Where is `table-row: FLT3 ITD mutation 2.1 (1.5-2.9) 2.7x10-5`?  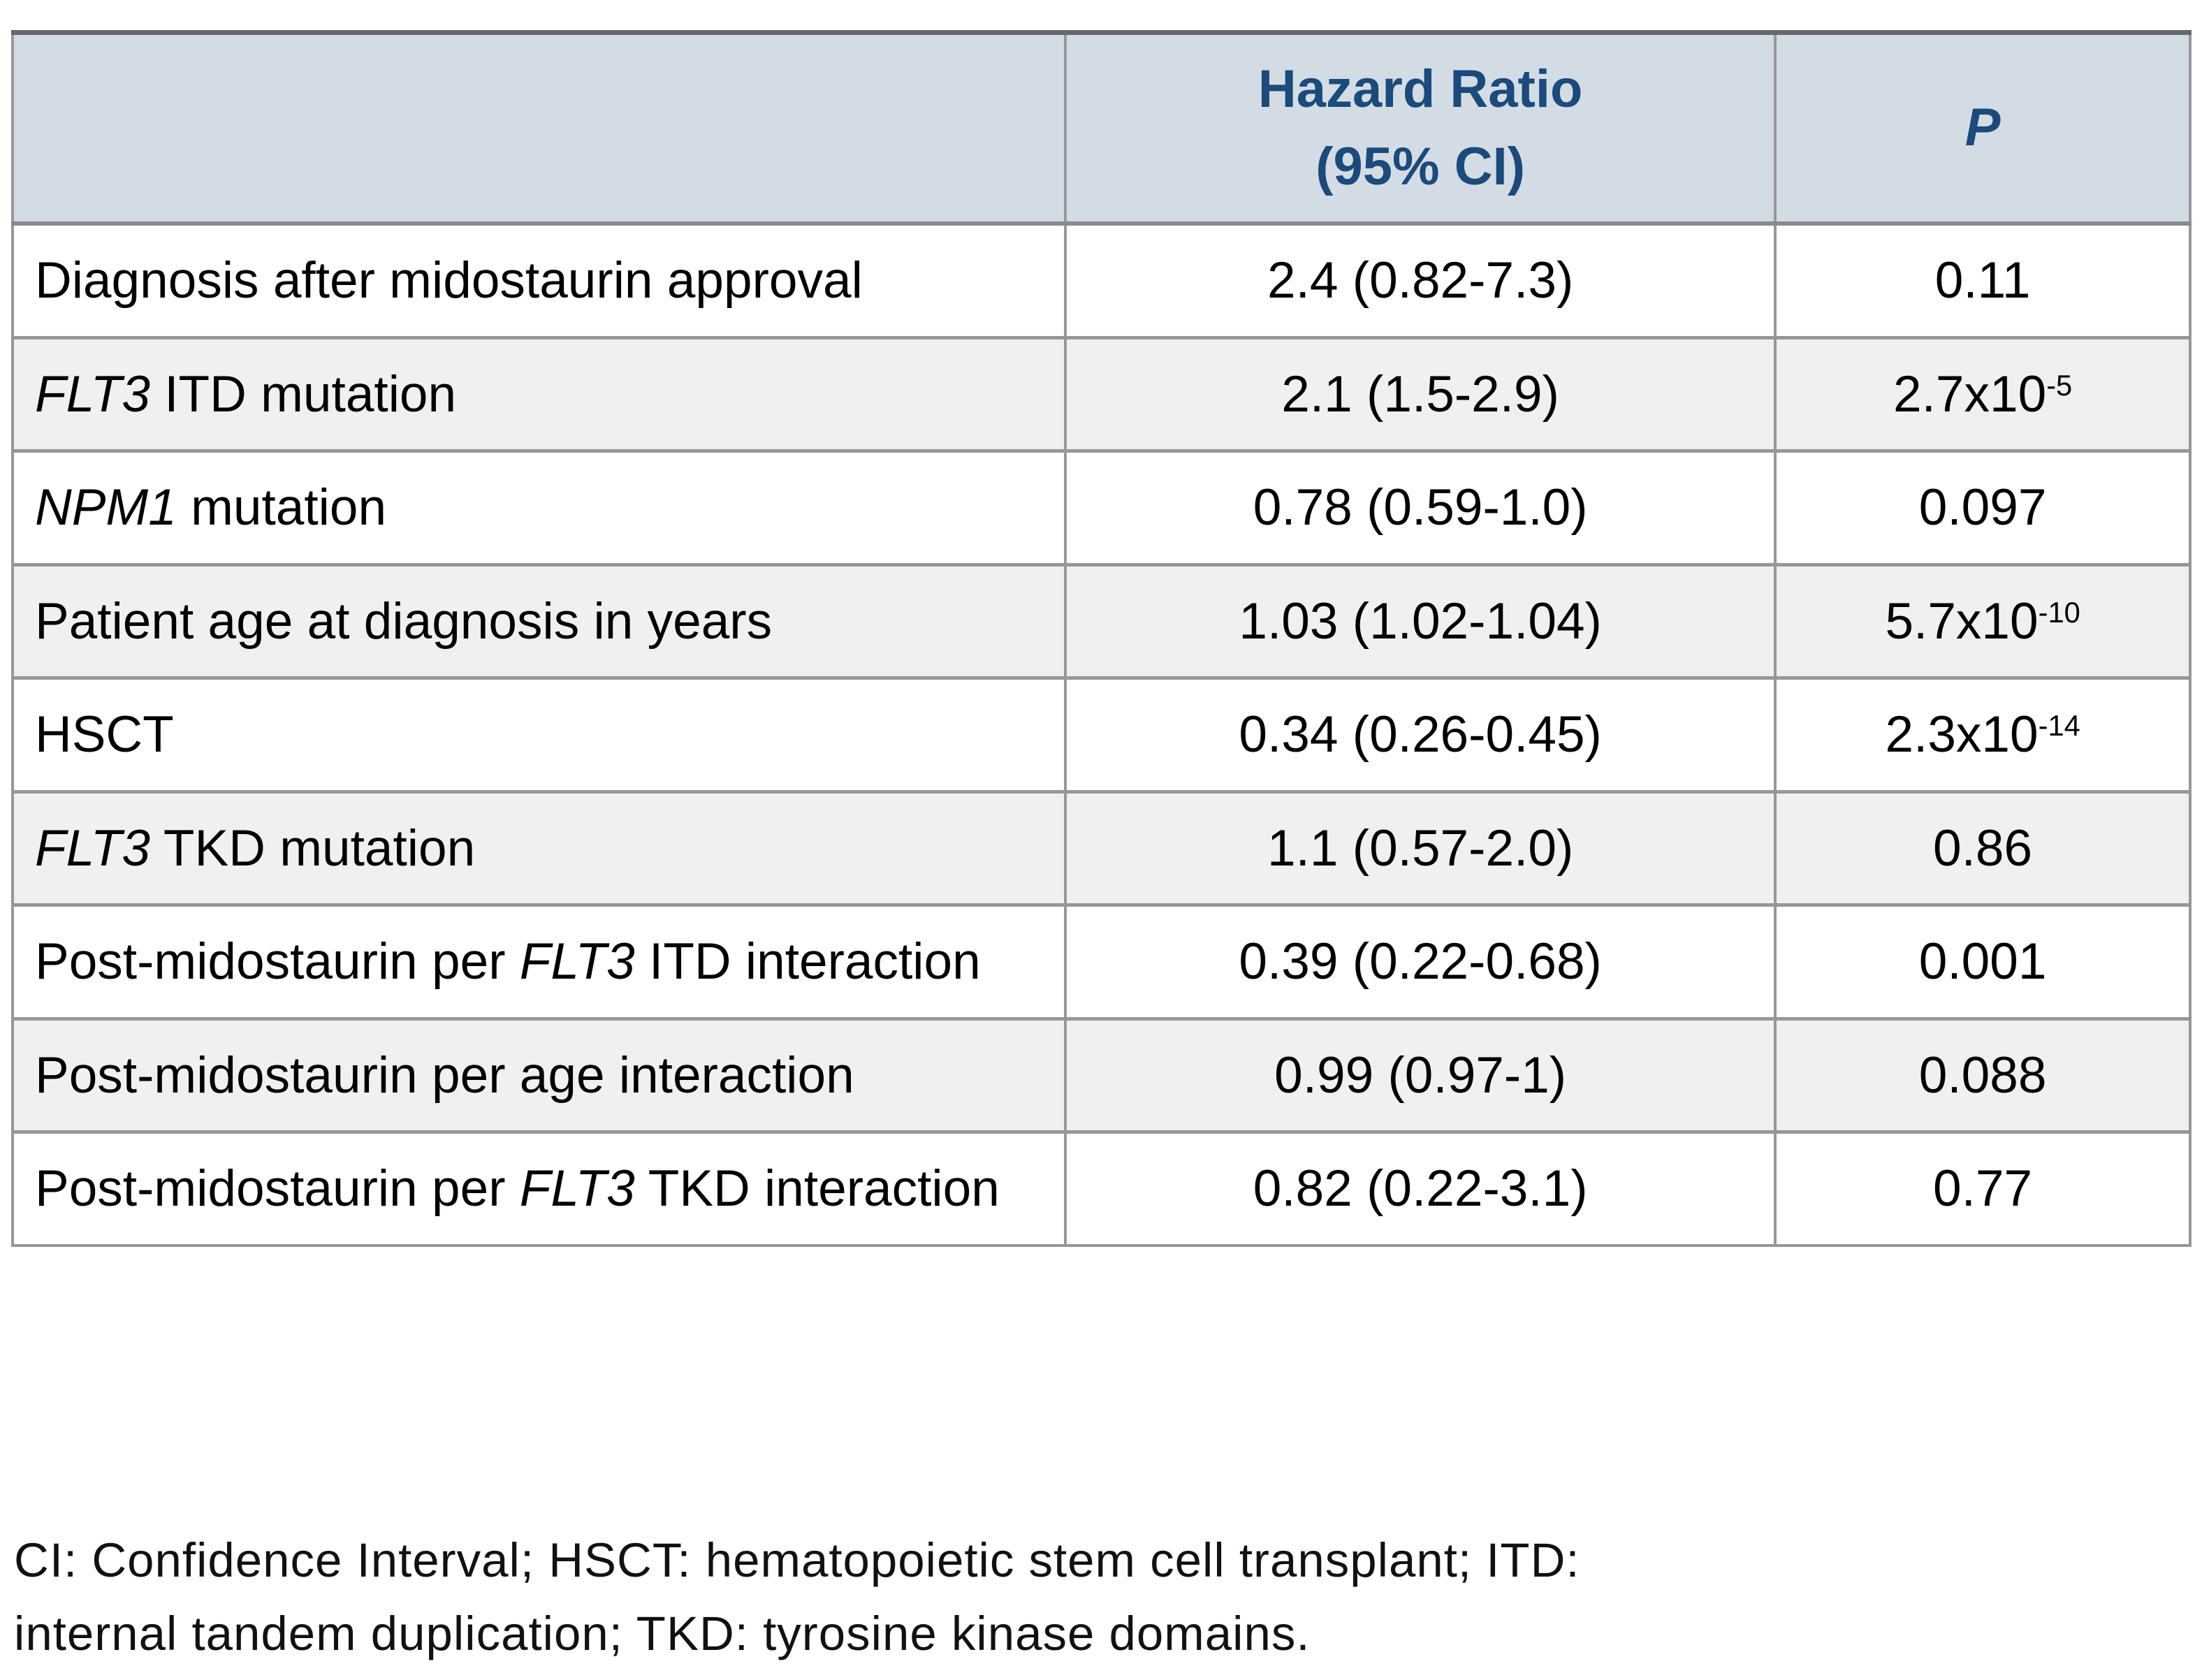 table-row: FLT3 ITD mutation 2.1 (1.5-2.9) 2.7x10-5 is located at coordinates (1101, 395).